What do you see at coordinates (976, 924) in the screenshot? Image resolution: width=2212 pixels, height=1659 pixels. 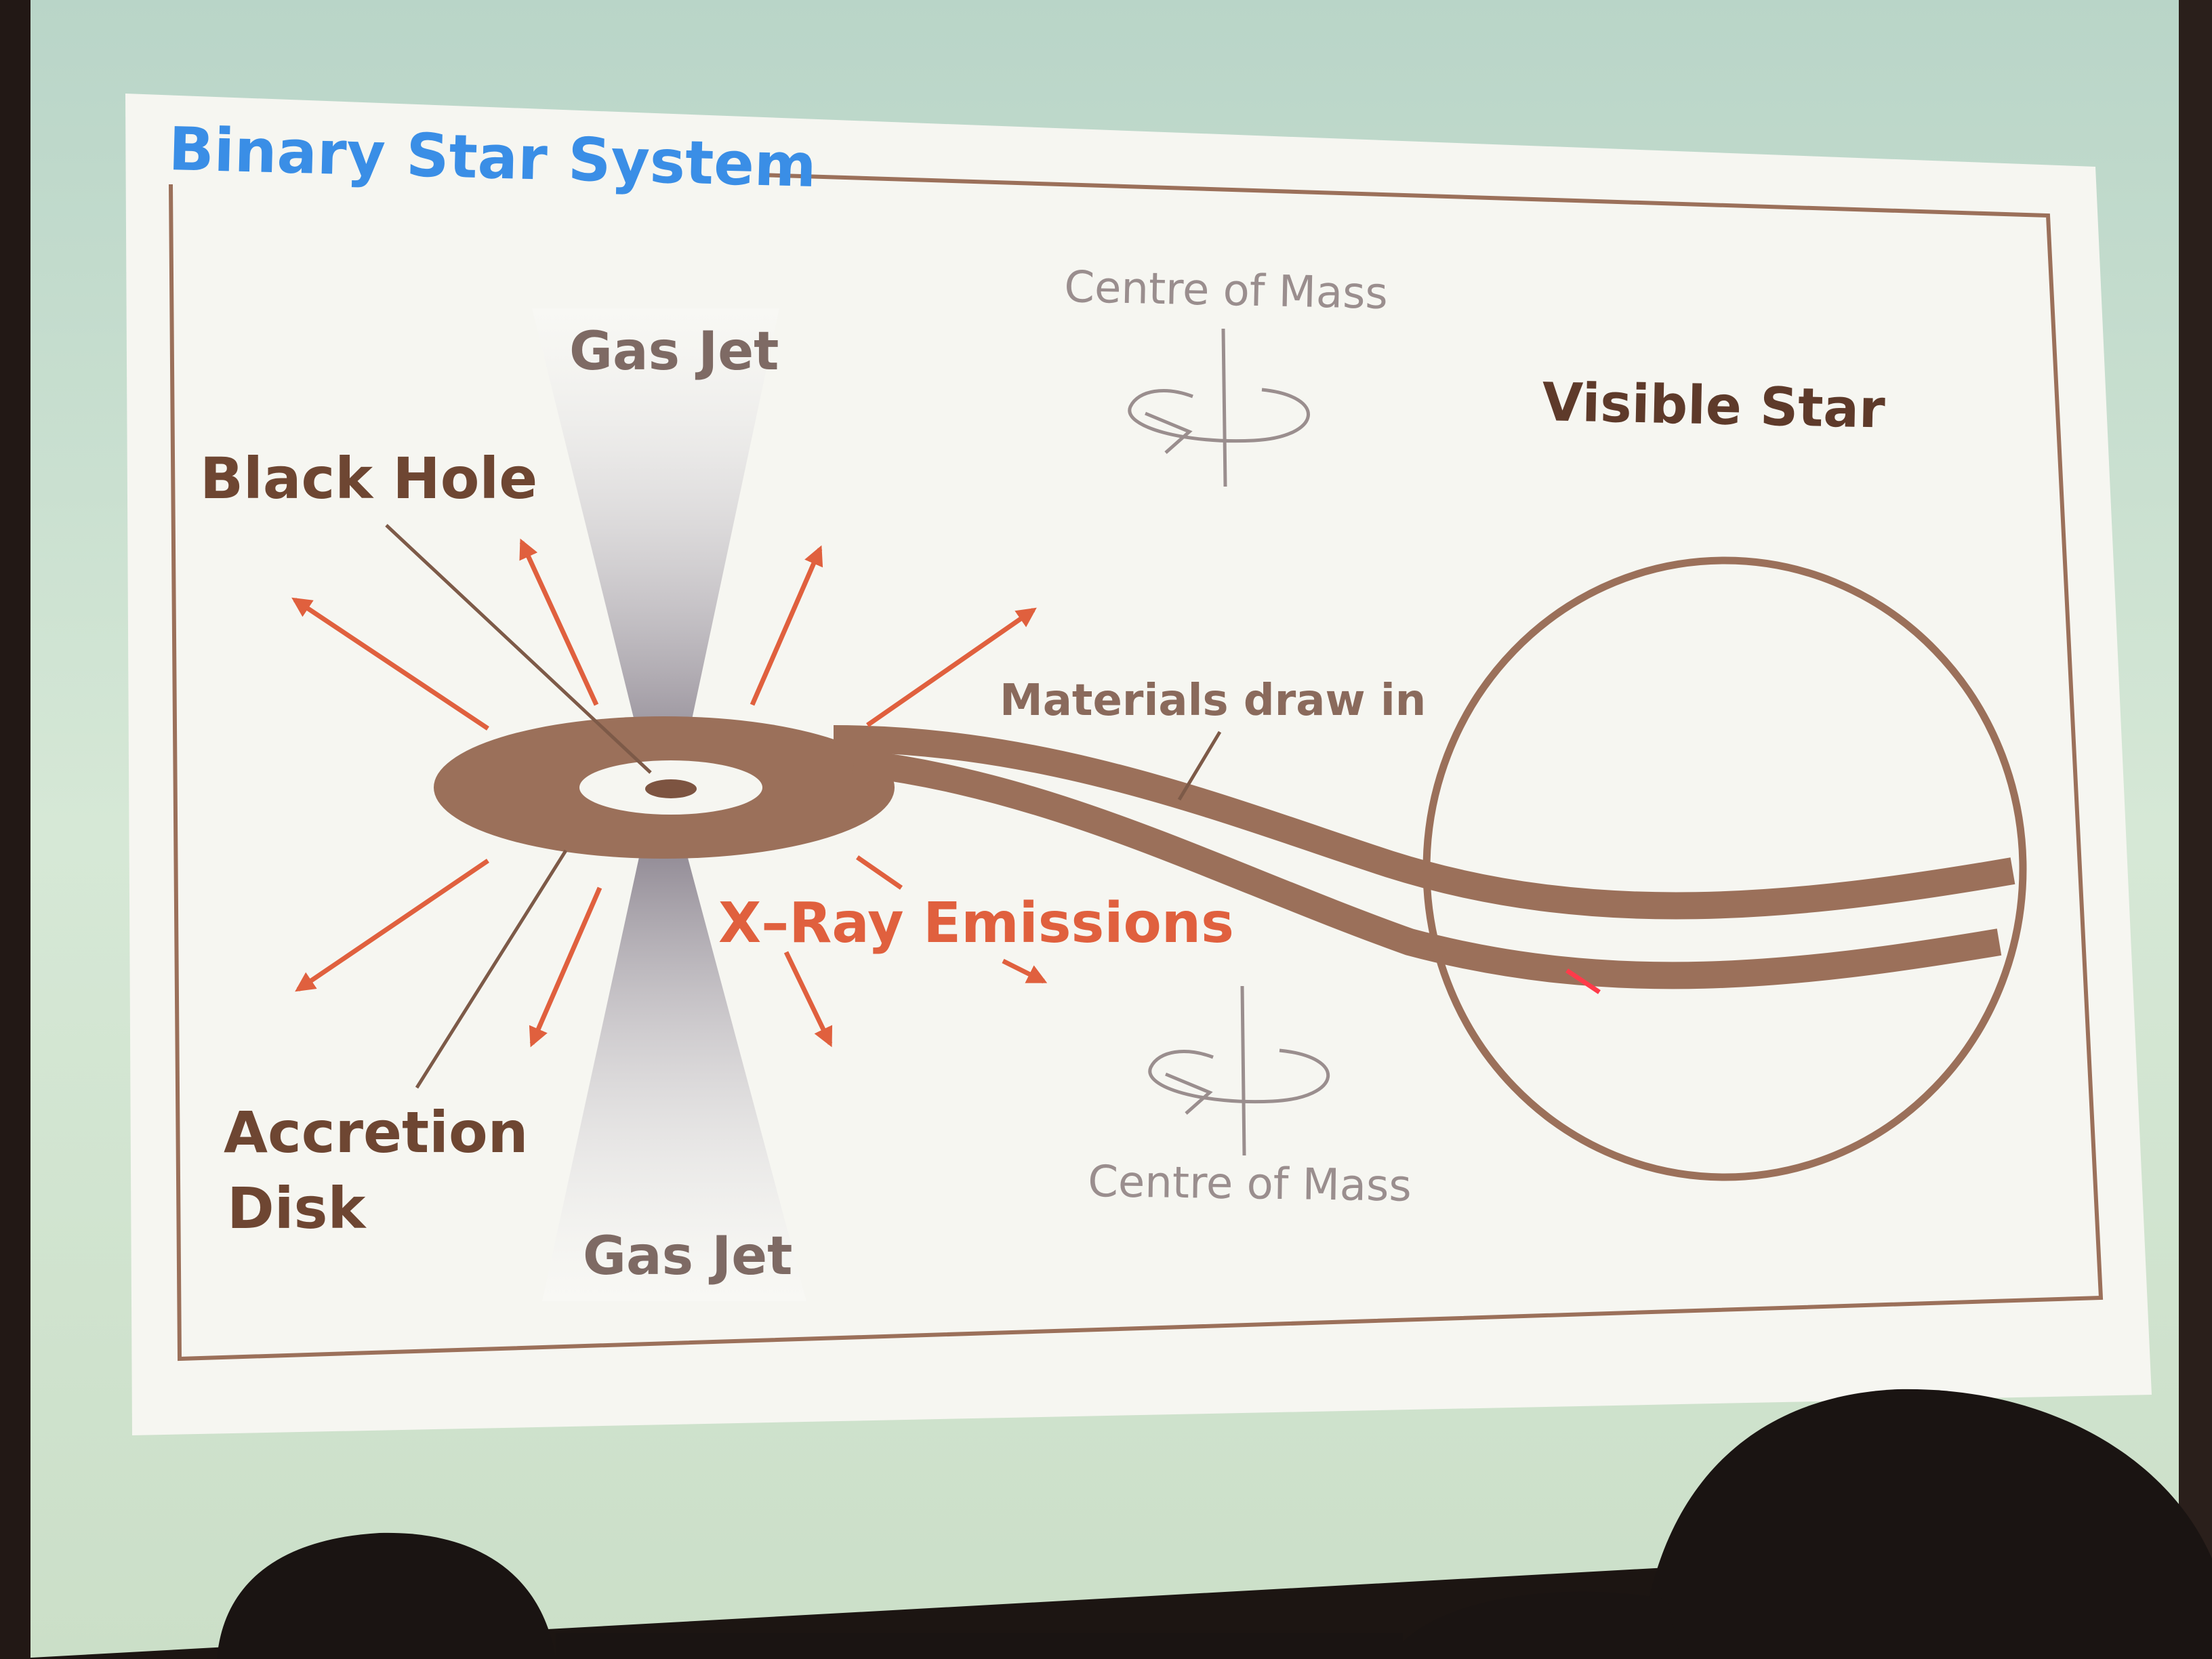 I see `label-xray-emissions: X–Ray Emissions` at bounding box center [976, 924].